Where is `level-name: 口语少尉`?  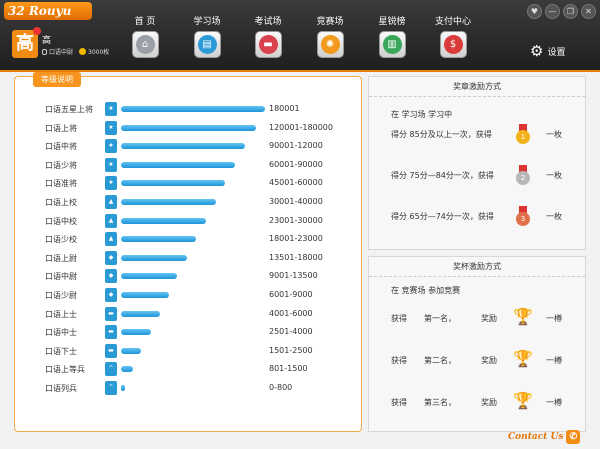
level-name: 口语少尉 is located at coordinates (61, 295).